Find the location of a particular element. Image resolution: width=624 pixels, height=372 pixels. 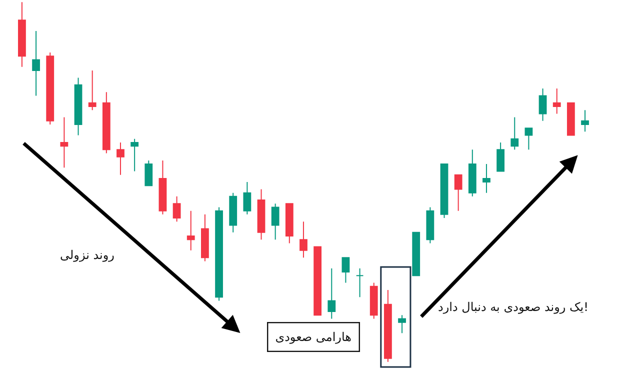

annotation: یک روند صعودی به دنبال دارد! is located at coordinates (513, 307).